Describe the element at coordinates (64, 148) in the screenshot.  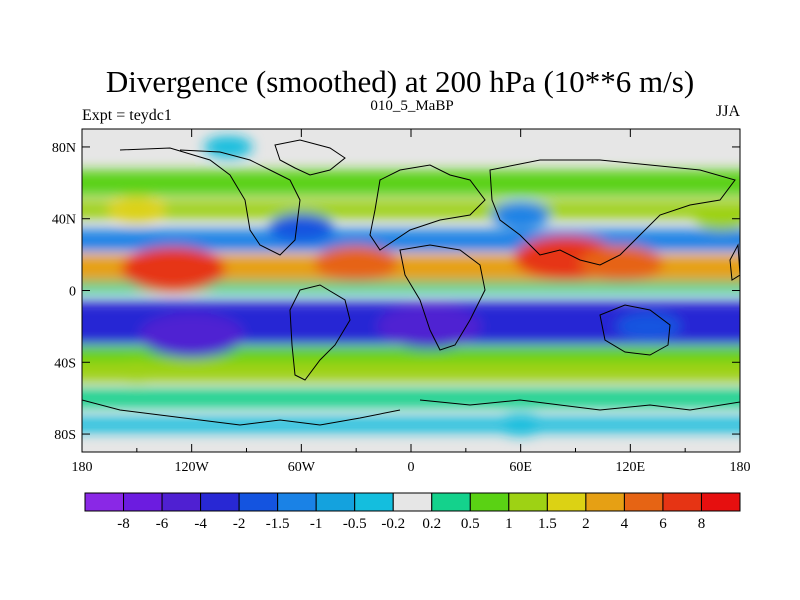
I see `y-tick-label: 80N` at that location.